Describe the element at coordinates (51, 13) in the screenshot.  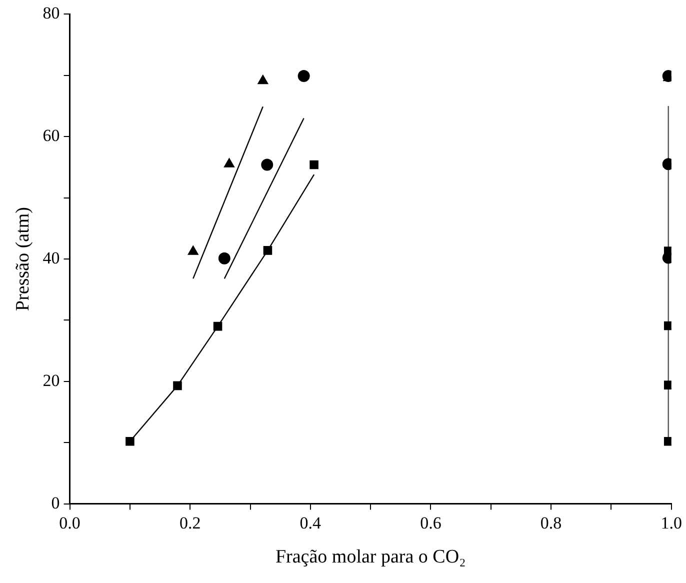
I see `y-tick-label: 80` at that location.